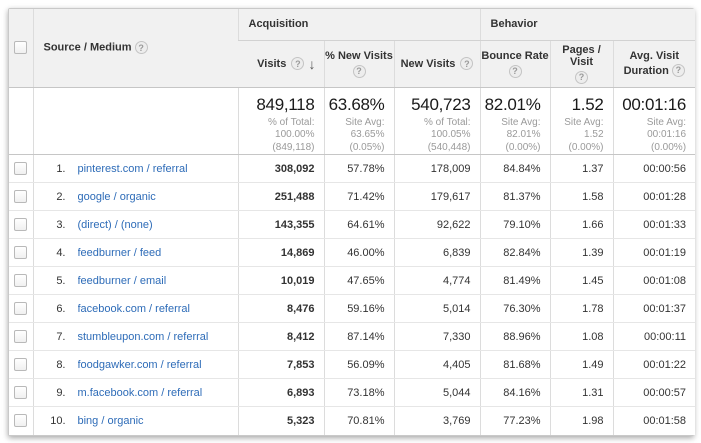 The image size is (701, 443). Describe the element at coordinates (521, 134) in the screenshot. I see `summary-bounce-rate-subtext: Site Avg: 82.01% (0.00%)` at that location.